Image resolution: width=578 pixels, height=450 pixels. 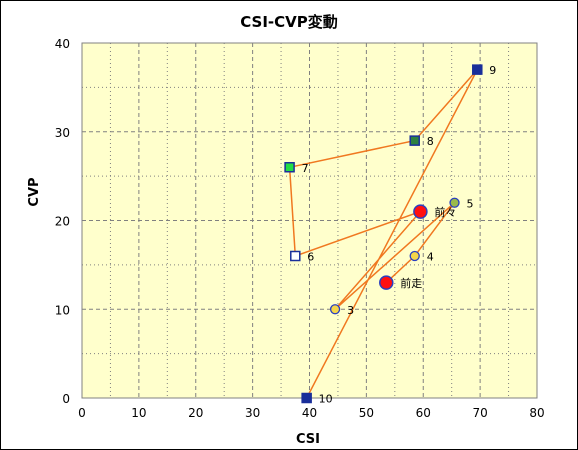 I want to click on data-point-label: 4, so click(x=430, y=257).